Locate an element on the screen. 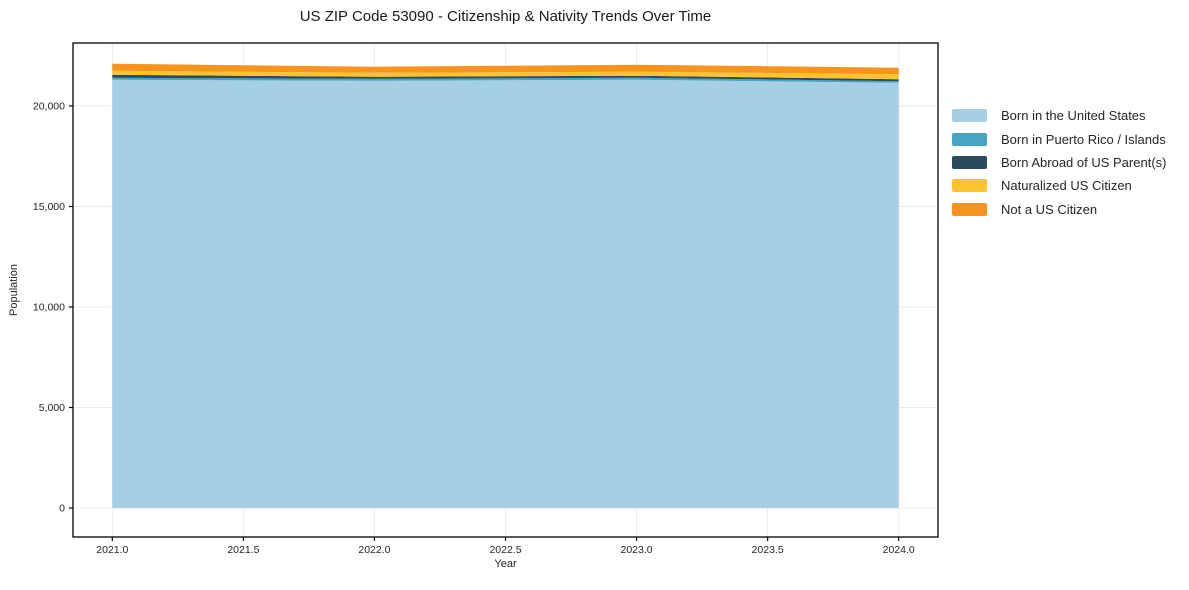 This screenshot has height=590, width=1189. y-tick-label: 5,000 is located at coordinates (52, 408).